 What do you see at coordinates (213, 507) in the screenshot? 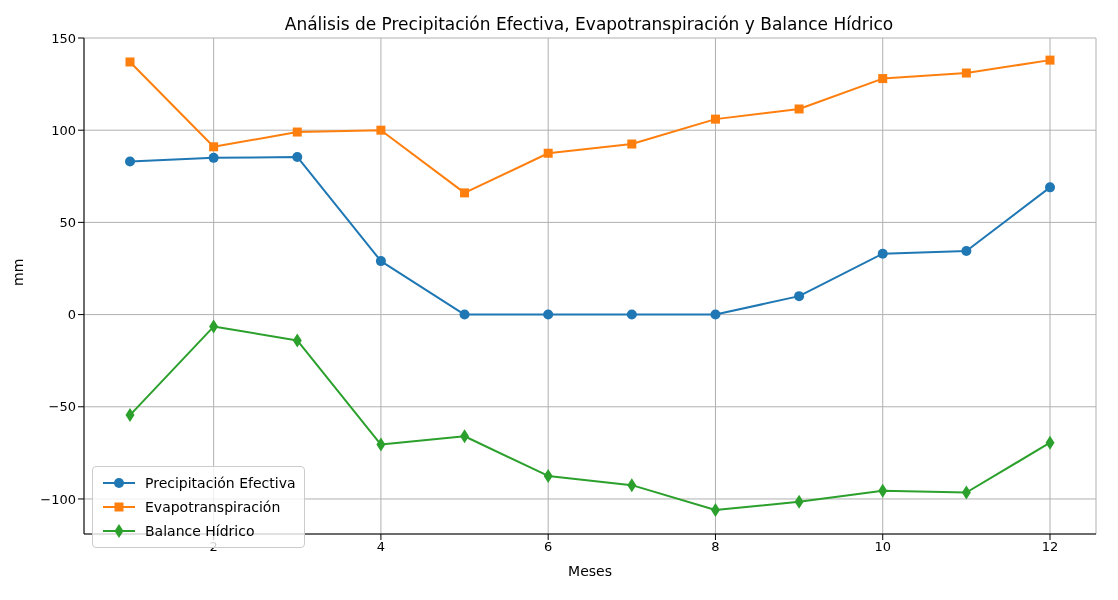
I see `legend-label: Evapotranspiración` at bounding box center [213, 507].